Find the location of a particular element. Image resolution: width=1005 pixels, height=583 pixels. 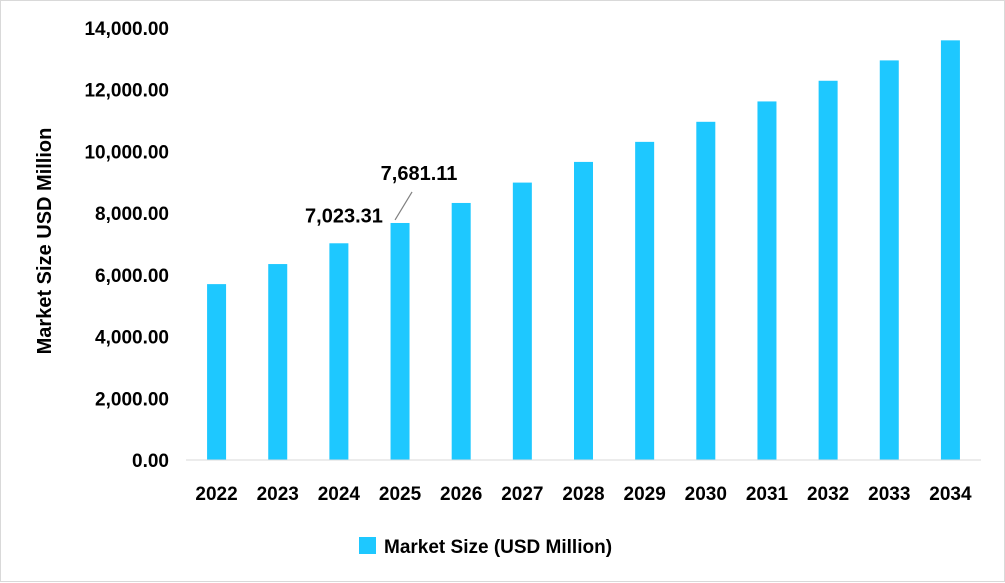

y-axis-label: Market Size USD Million is located at coordinates (45, 241).